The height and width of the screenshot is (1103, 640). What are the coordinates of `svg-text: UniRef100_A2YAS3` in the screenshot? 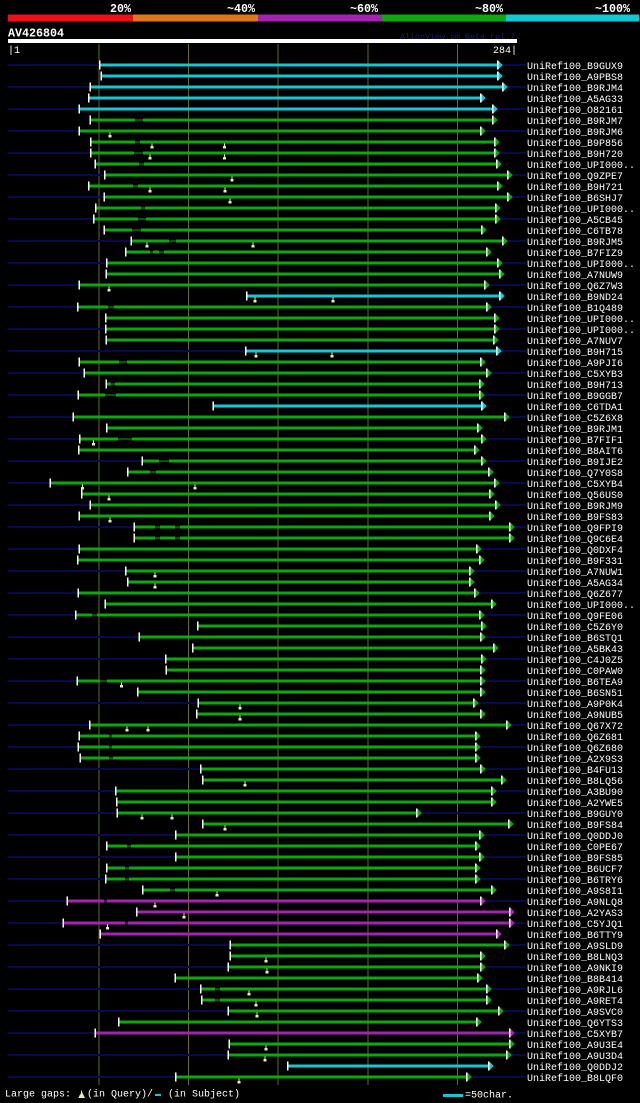 It's located at (575, 914).